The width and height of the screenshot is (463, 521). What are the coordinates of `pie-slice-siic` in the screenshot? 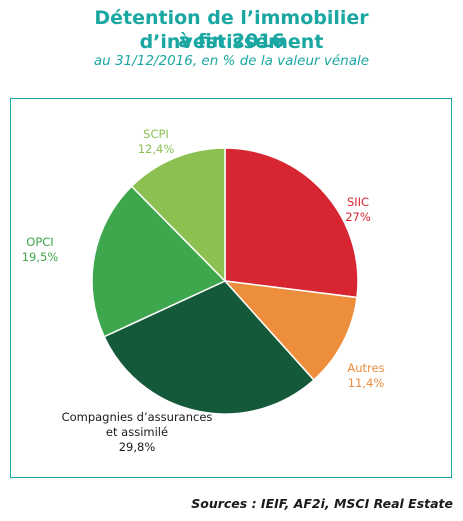 It's located at (291, 223).